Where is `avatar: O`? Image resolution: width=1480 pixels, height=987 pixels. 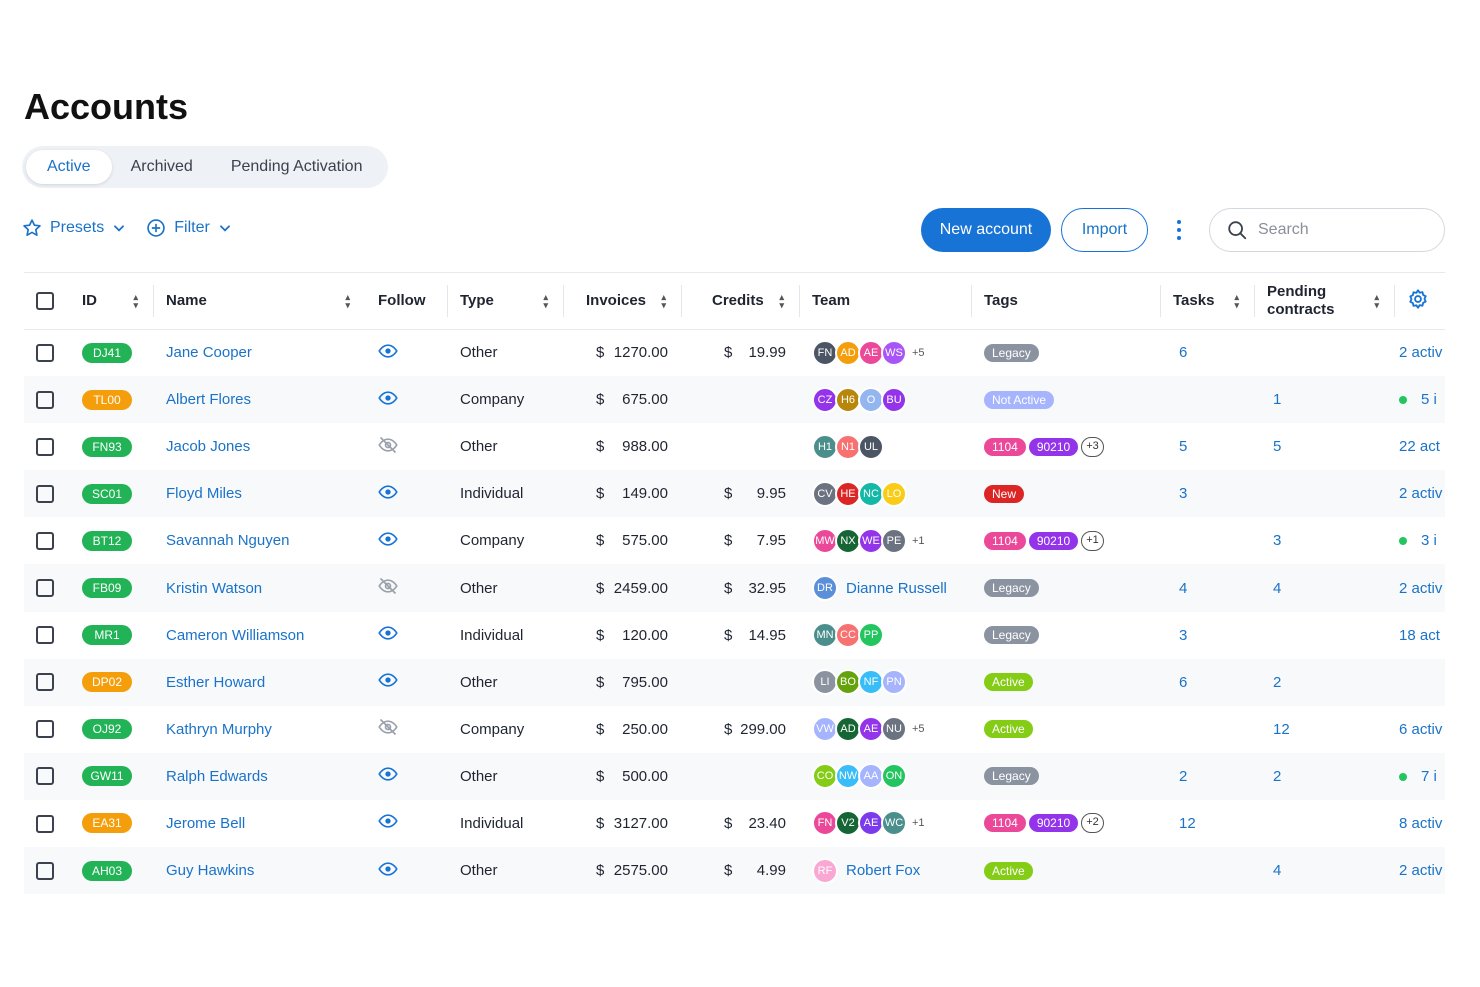 avatar: O is located at coordinates (871, 399).